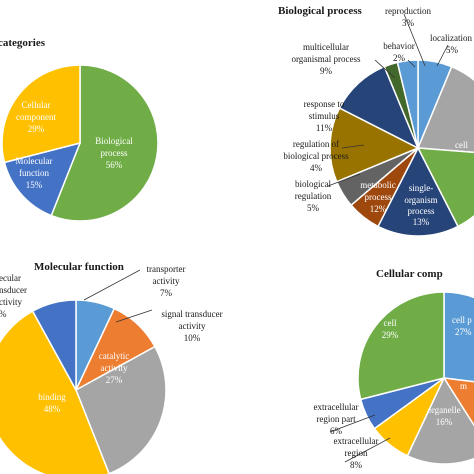  Describe the element at coordinates (385, 69) in the screenshot. I see `leader-multicellular` at that location.